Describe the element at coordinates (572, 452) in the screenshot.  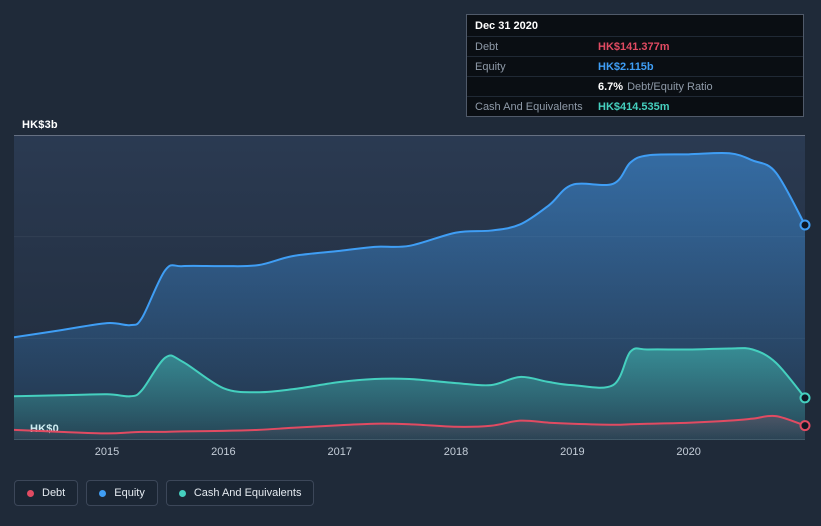
I see `x-axis-tick: 2019` at that location.